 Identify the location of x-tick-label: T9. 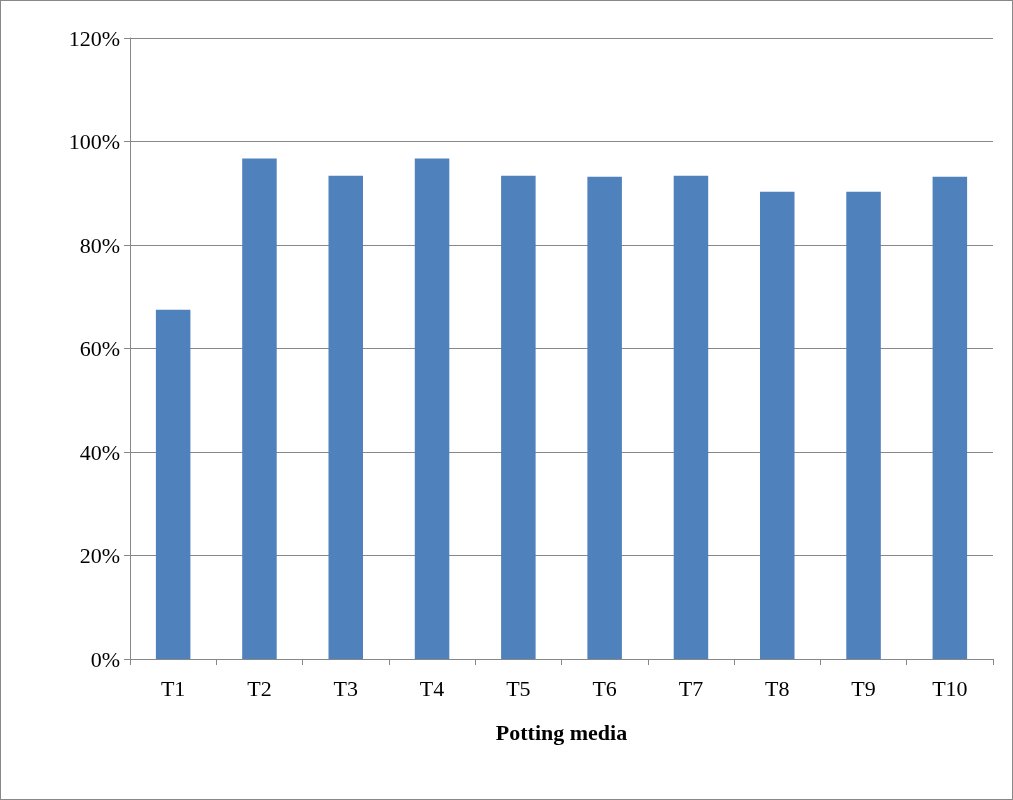
(863, 688).